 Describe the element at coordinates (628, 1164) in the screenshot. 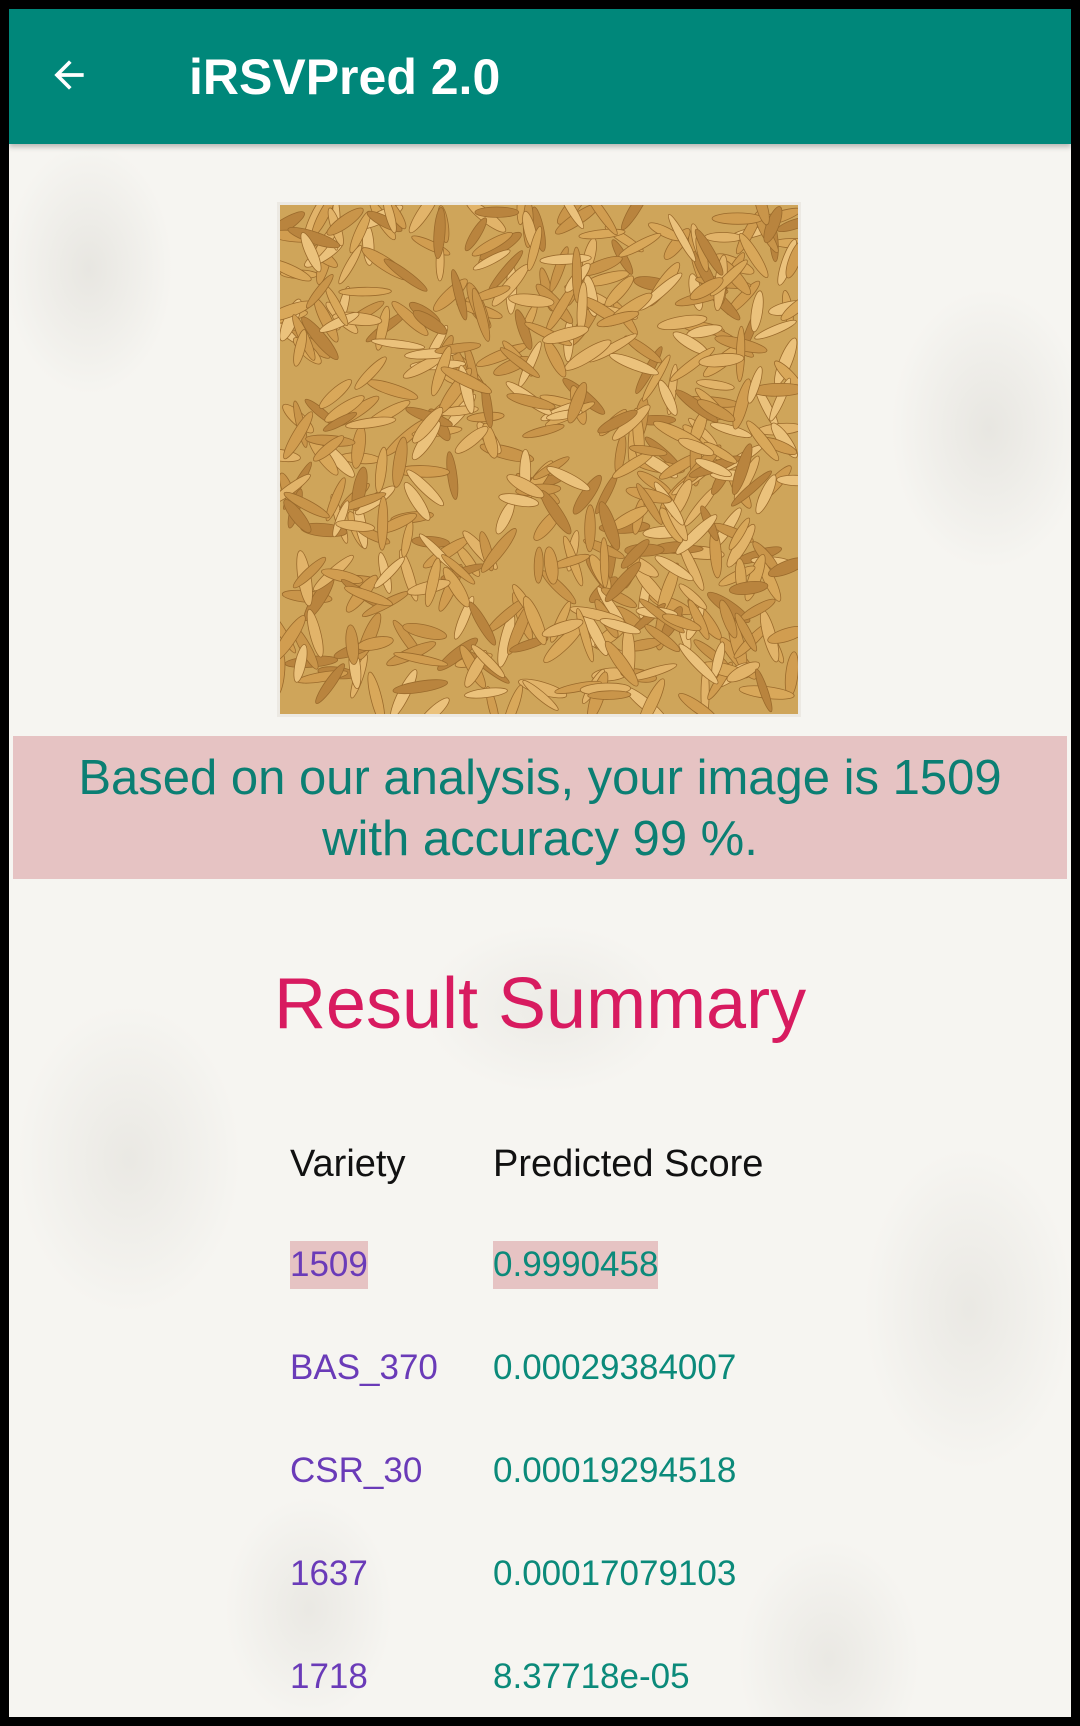

I see `score-header: Predicted Score` at that location.